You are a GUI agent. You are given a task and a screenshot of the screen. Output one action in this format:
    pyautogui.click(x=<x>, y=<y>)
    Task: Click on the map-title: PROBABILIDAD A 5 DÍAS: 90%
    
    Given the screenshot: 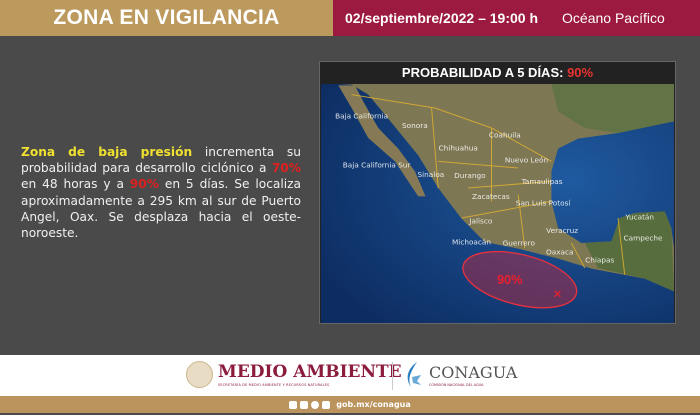 What is the action you would take?
    pyautogui.click(x=497, y=72)
    